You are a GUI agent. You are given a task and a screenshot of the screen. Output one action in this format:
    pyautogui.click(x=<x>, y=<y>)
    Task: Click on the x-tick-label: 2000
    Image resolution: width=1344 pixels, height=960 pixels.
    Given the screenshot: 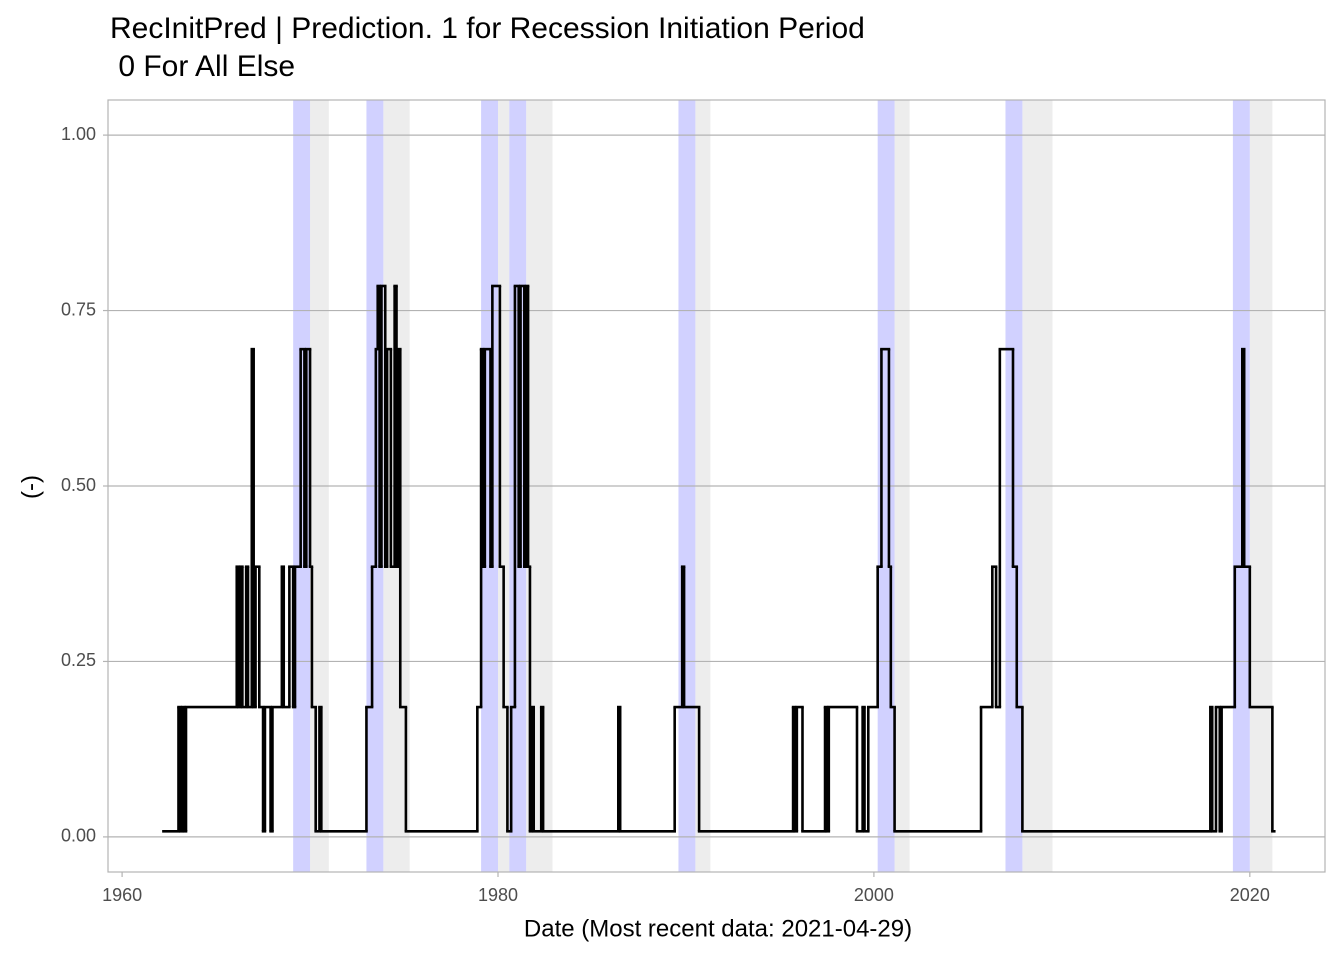 What is the action you would take?
    pyautogui.click(x=874, y=895)
    